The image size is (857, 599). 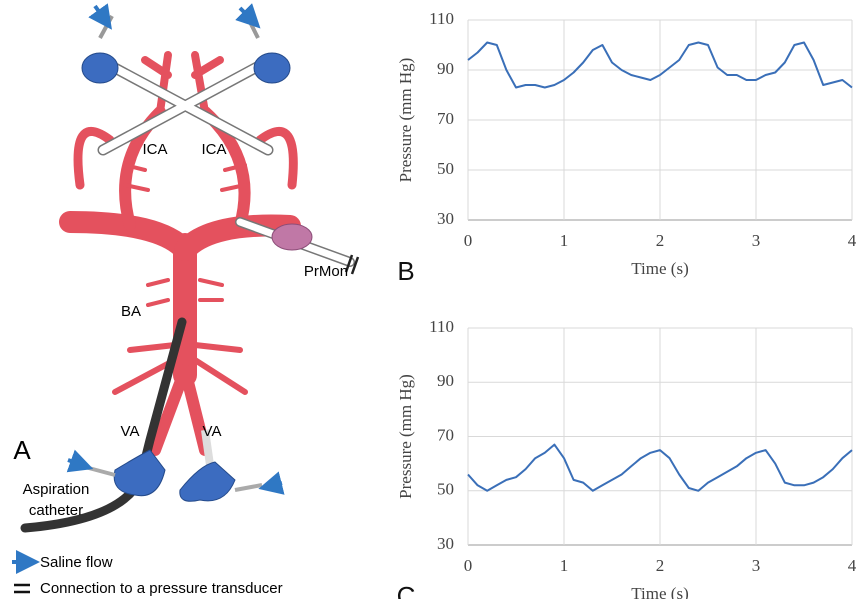 What do you see at coordinates (161, 588) in the screenshot?
I see `legend-text: Connection to a pressure transducer` at bounding box center [161, 588].